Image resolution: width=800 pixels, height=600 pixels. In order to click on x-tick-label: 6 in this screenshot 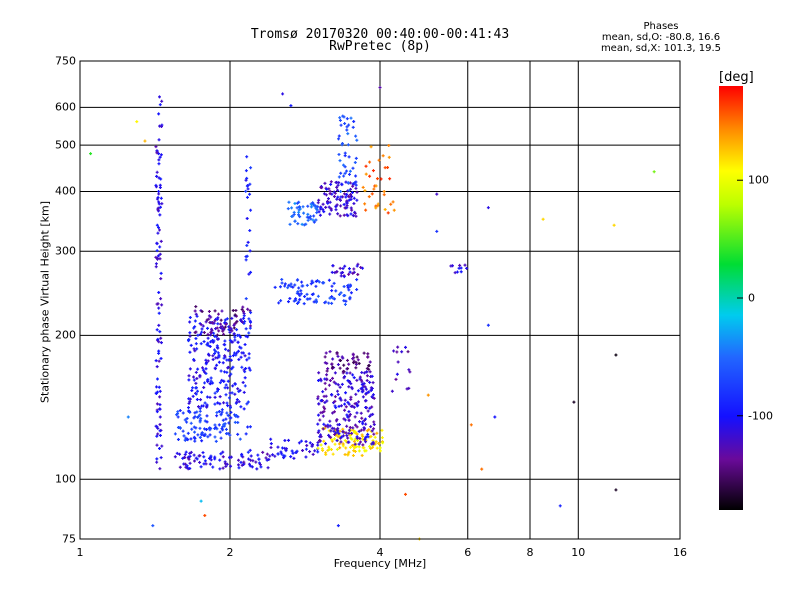, I will do `click(468, 552)`.